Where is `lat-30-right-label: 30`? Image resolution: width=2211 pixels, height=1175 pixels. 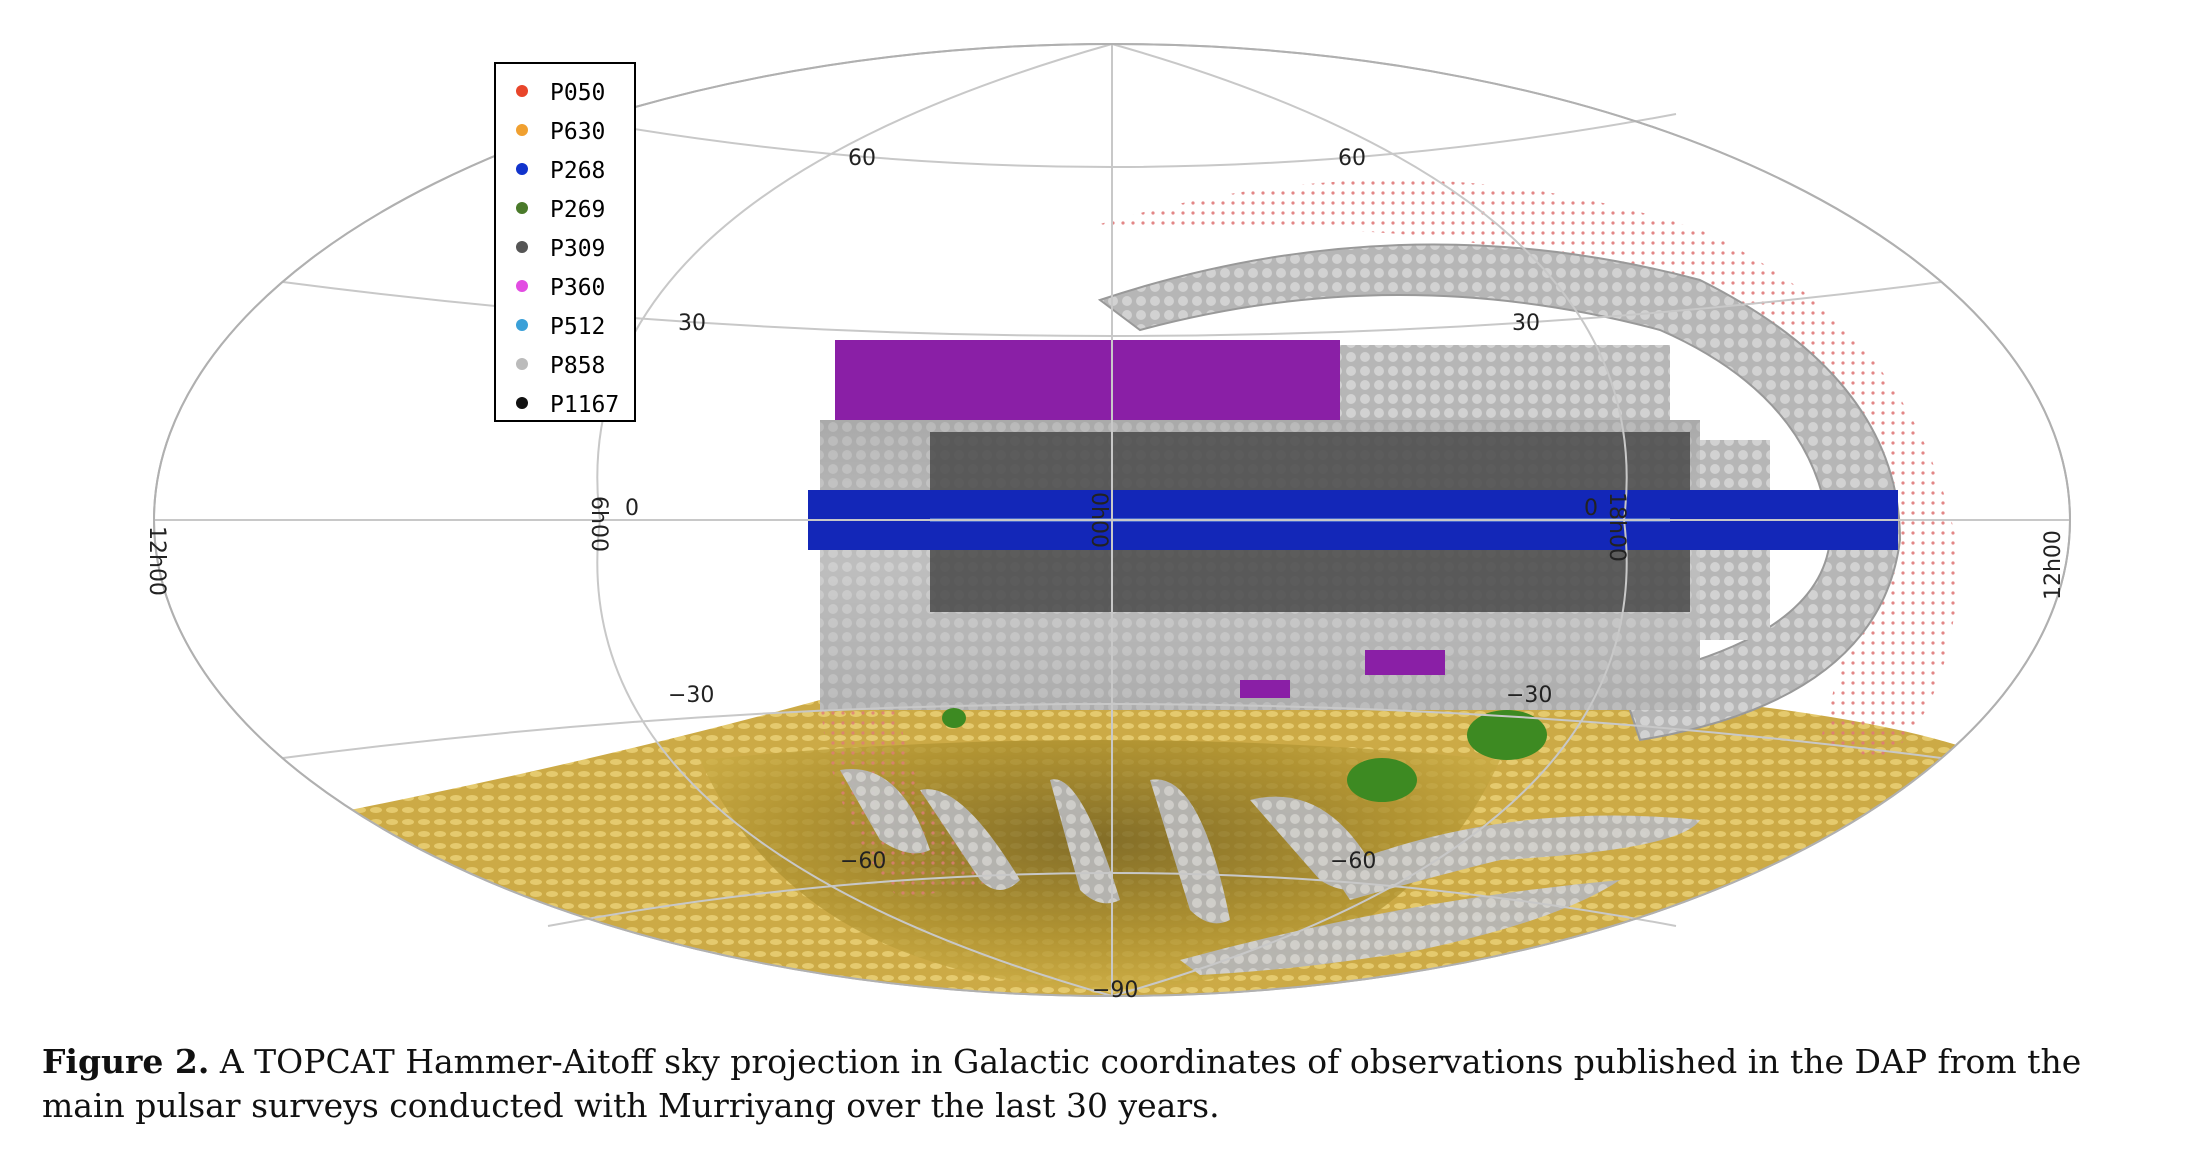 lat-30-right-label: 30 is located at coordinates (1526, 323).